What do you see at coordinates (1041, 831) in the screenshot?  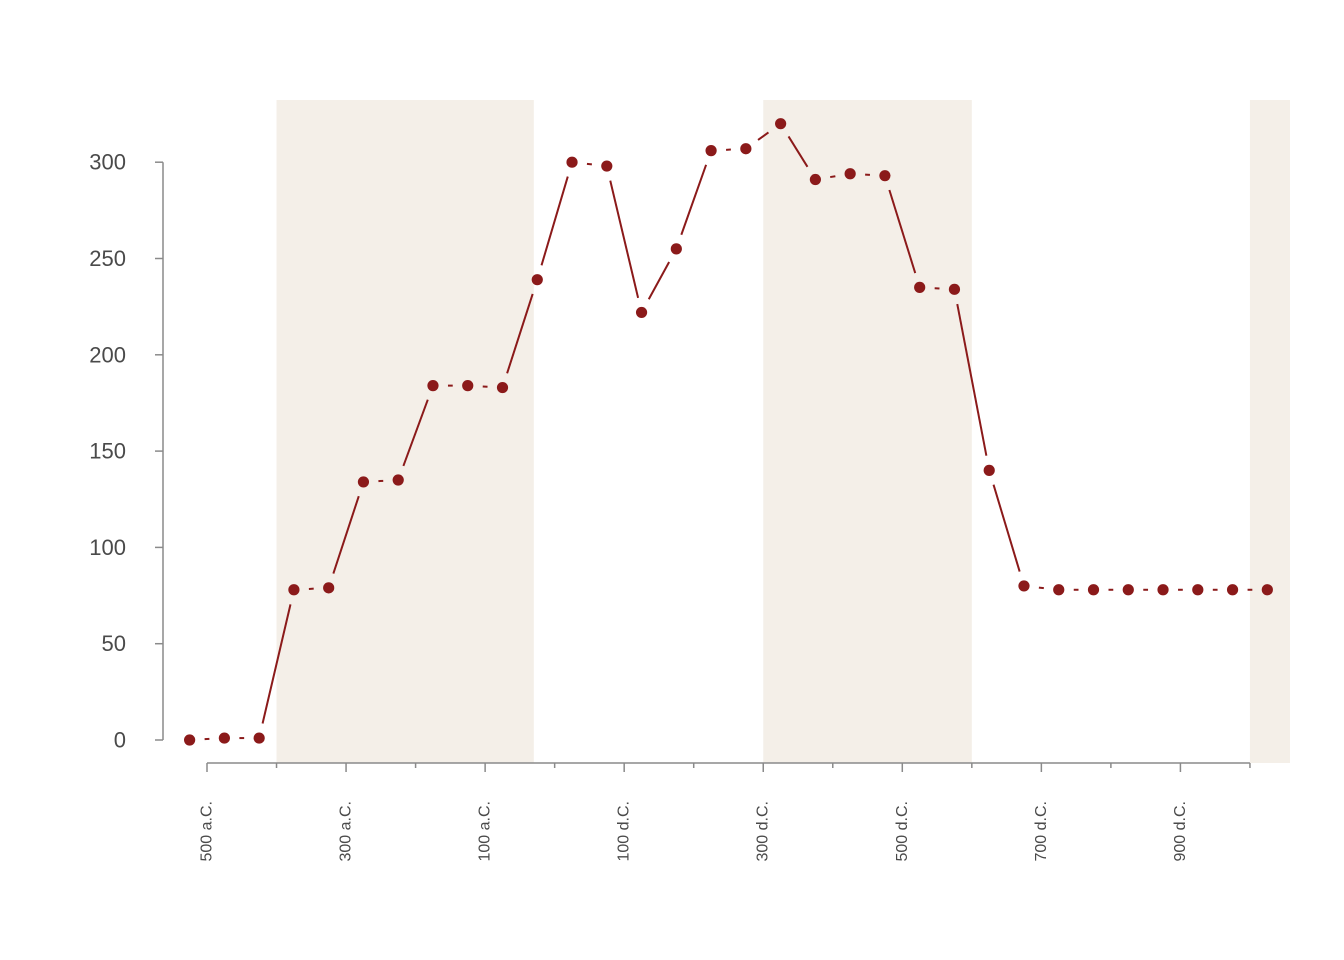 I see `x-tick-label: 700 d.C.` at bounding box center [1041, 831].